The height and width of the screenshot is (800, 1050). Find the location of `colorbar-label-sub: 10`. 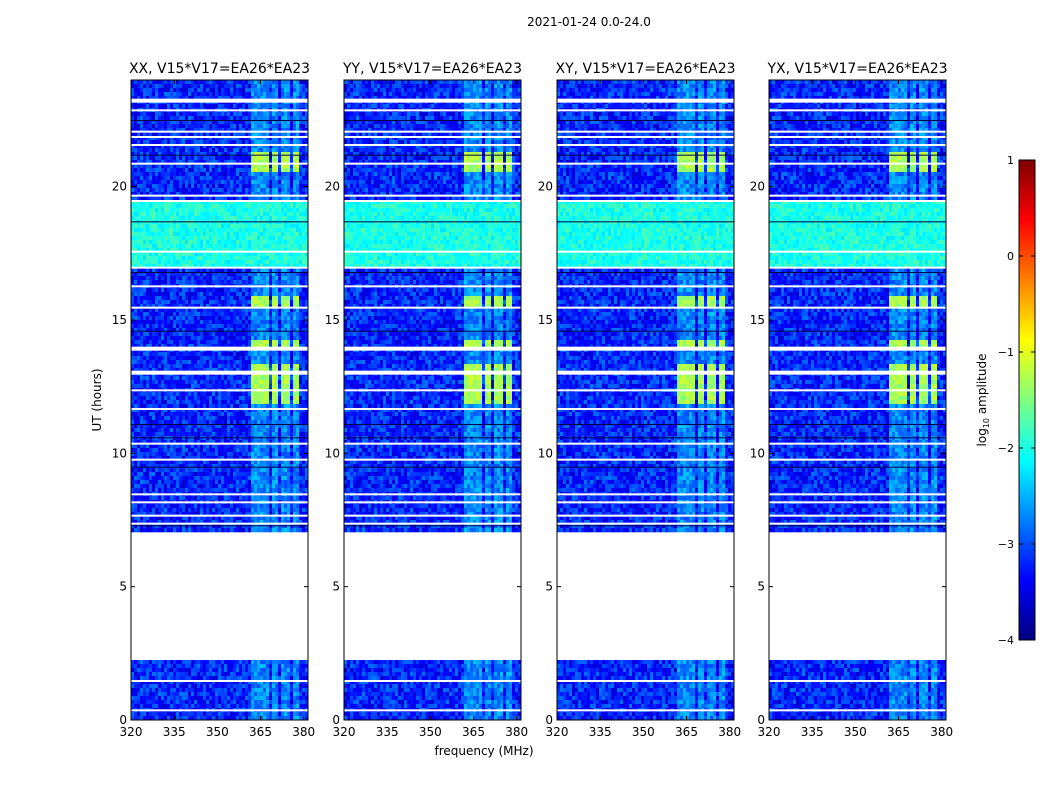

colorbar-label-sub: 10 is located at coordinates (986, 423).